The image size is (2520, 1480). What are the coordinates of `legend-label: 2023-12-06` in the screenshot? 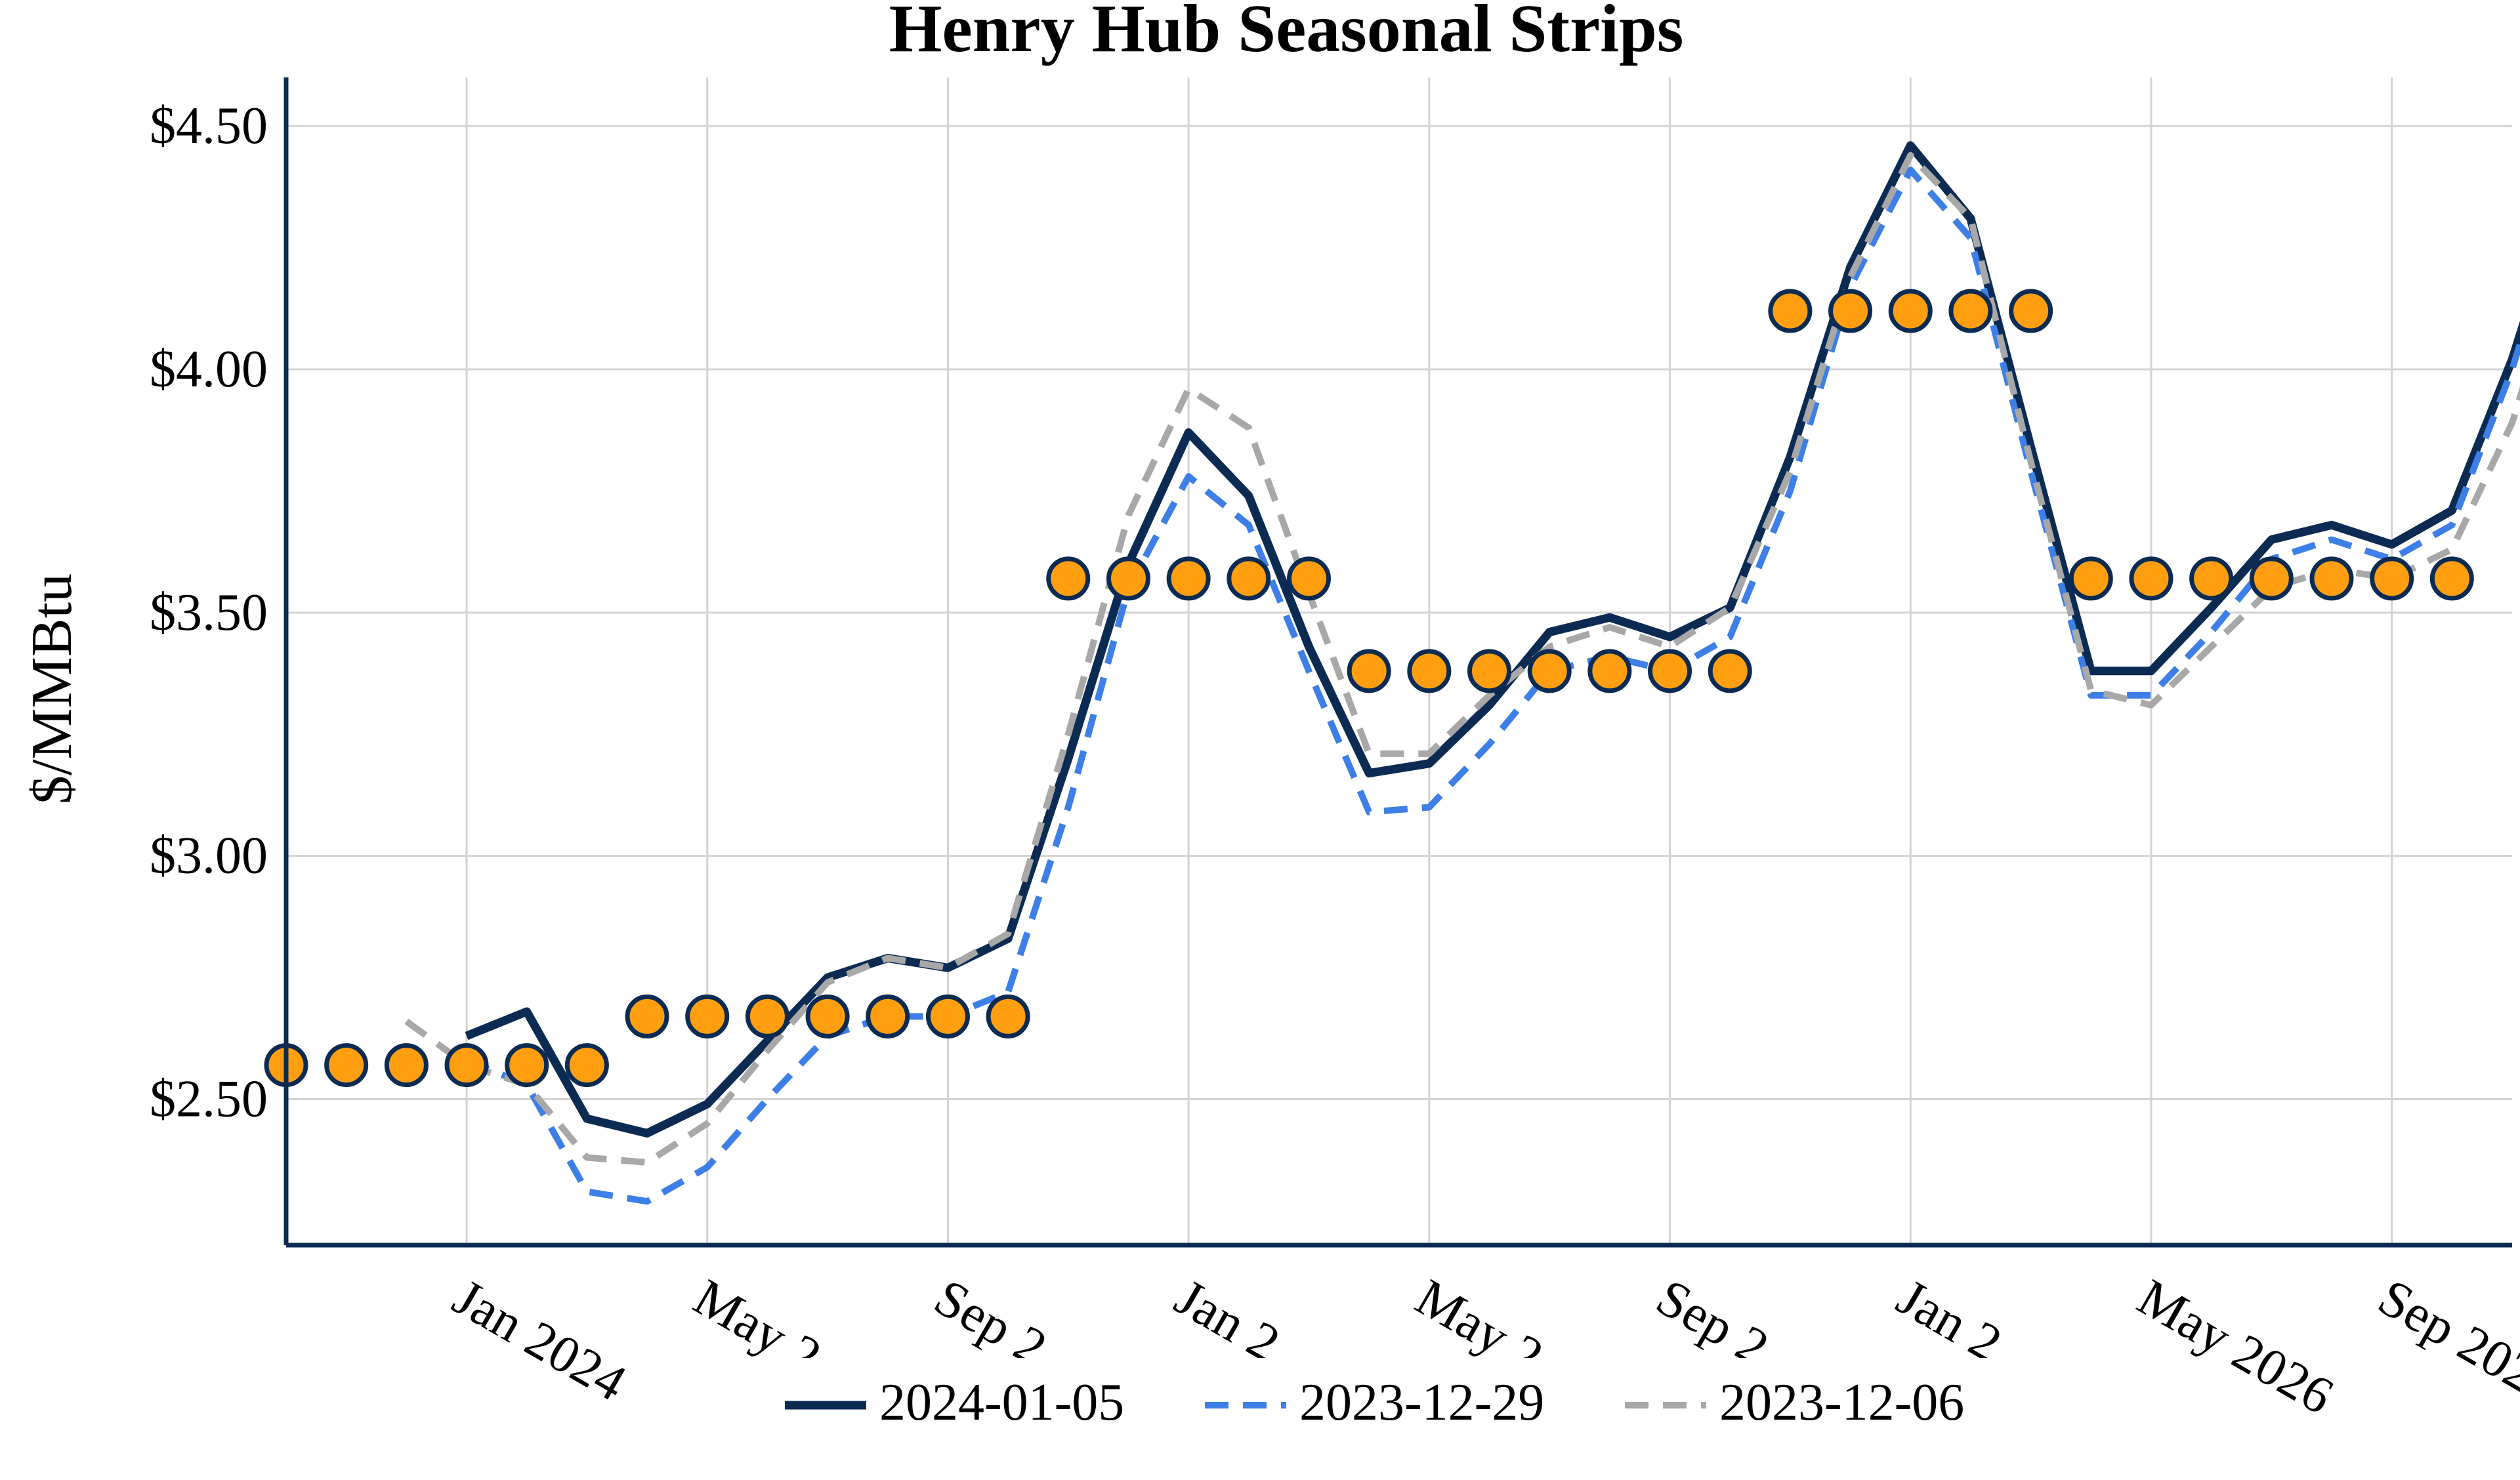 It's located at (1841, 1402).